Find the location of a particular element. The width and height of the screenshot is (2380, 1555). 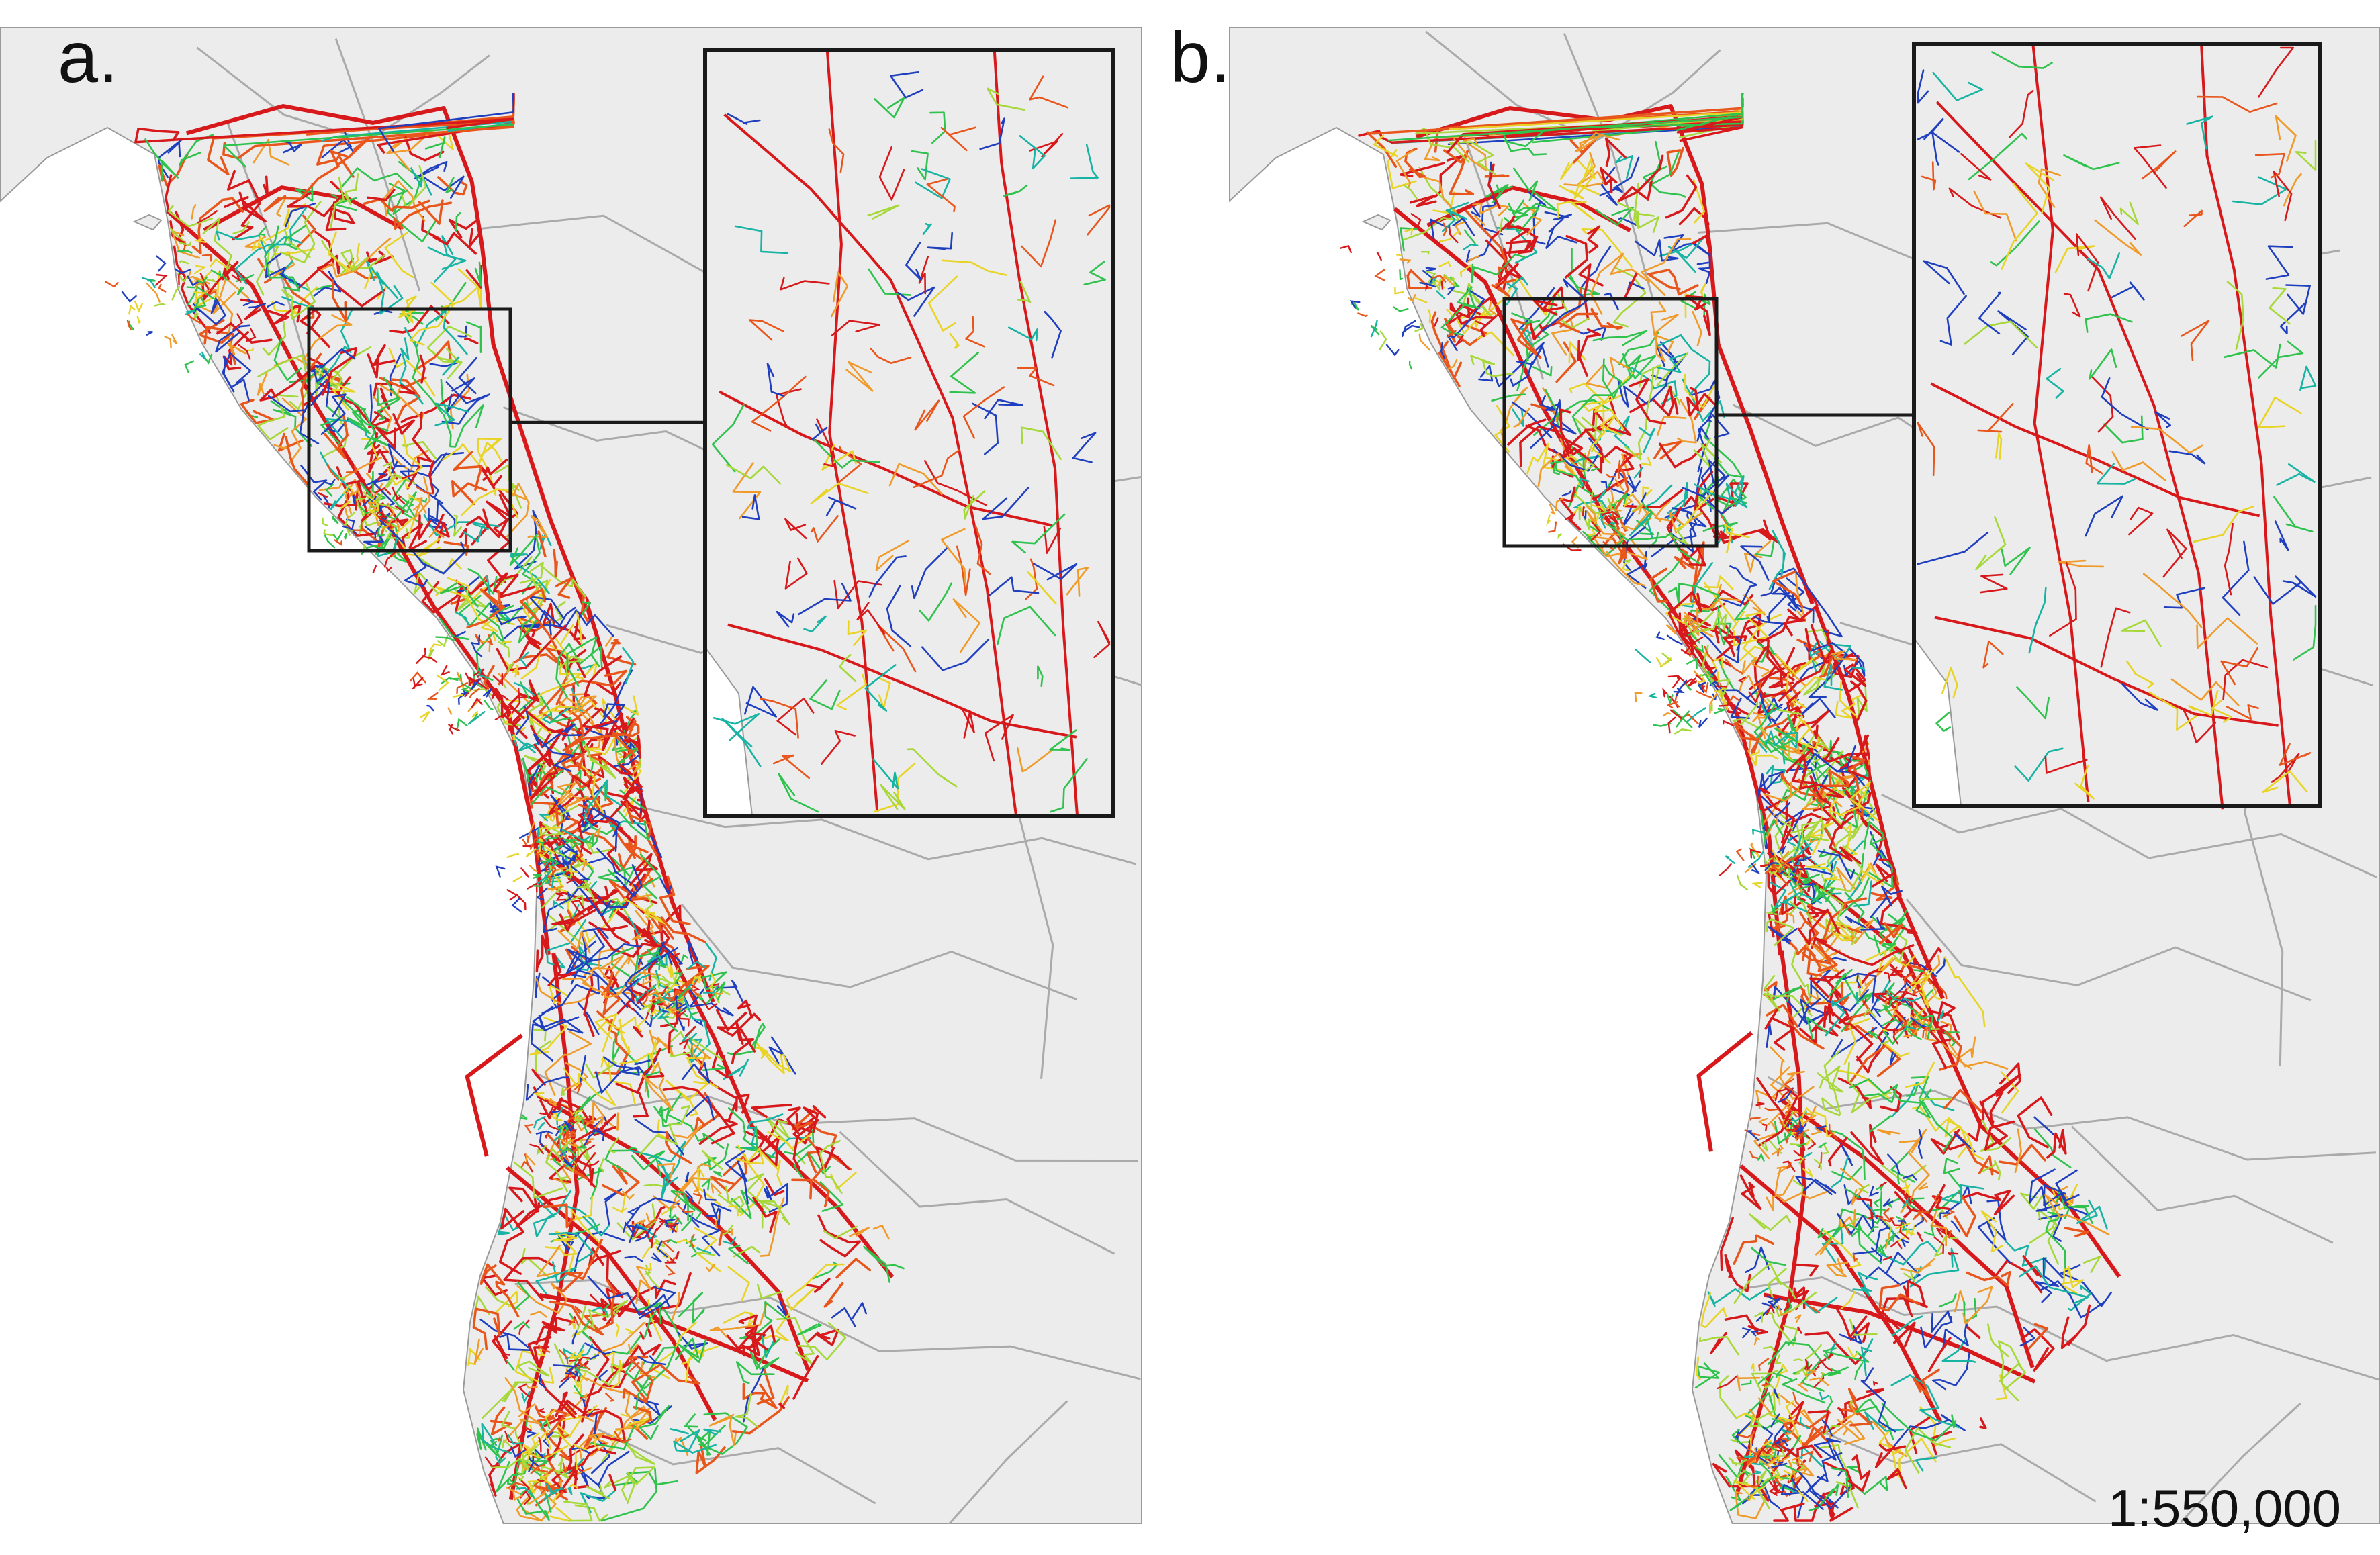

panel-label-b: b. is located at coordinates (1200, 56).